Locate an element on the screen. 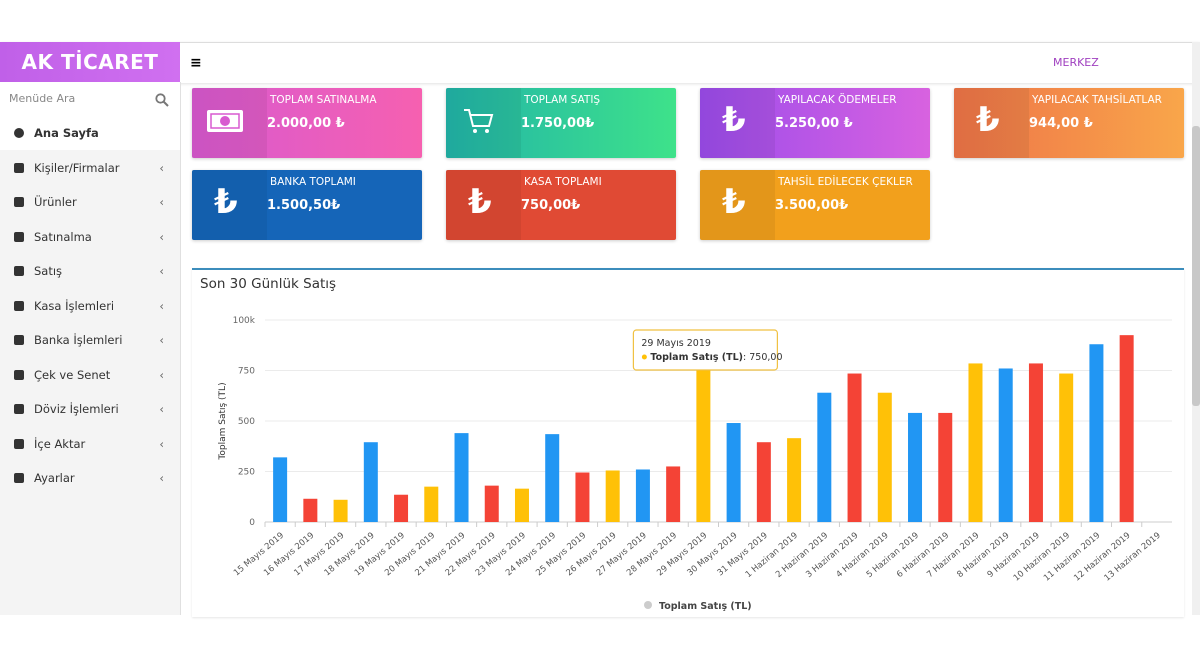 The width and height of the screenshot is (1200, 653). tooltip-box is located at coordinates (705, 350).